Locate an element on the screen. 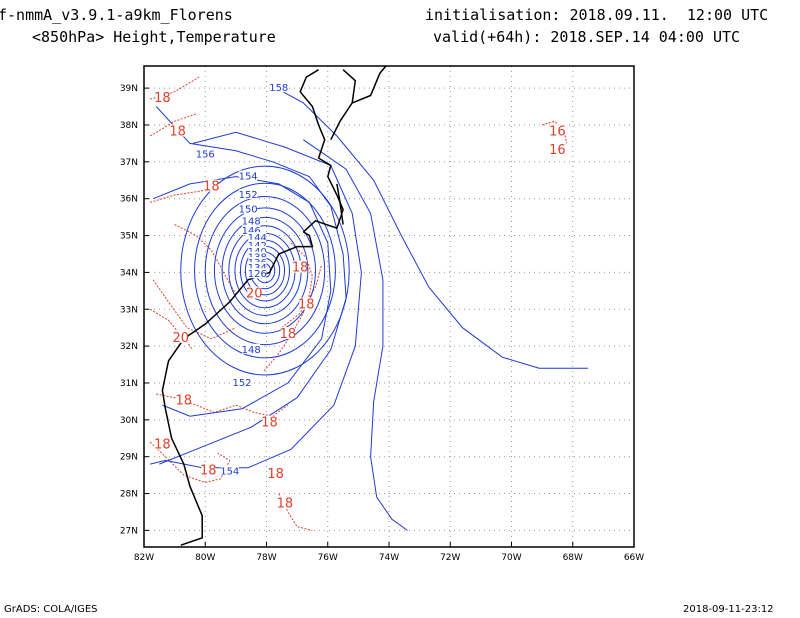 The height and width of the screenshot is (618, 800). height-label: 156 is located at coordinates (205, 154).